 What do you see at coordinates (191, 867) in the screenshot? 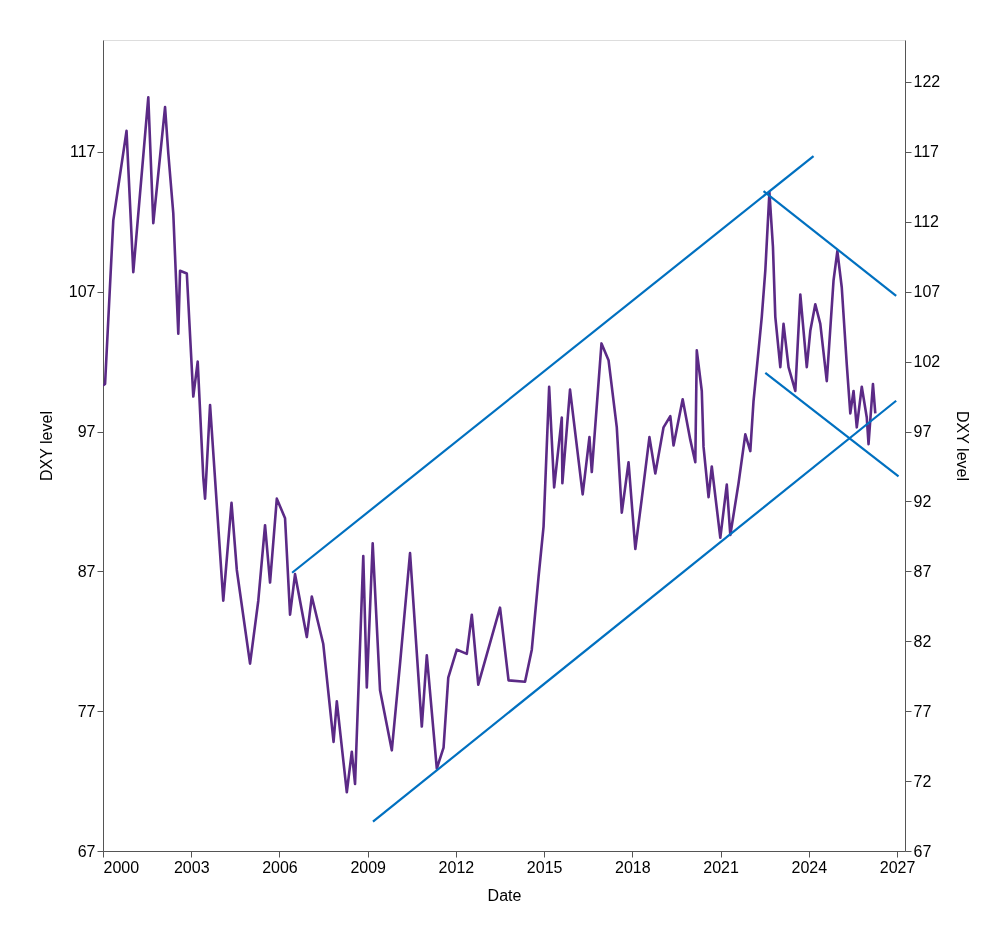
I see `x-tick-label: 2003` at bounding box center [191, 867].